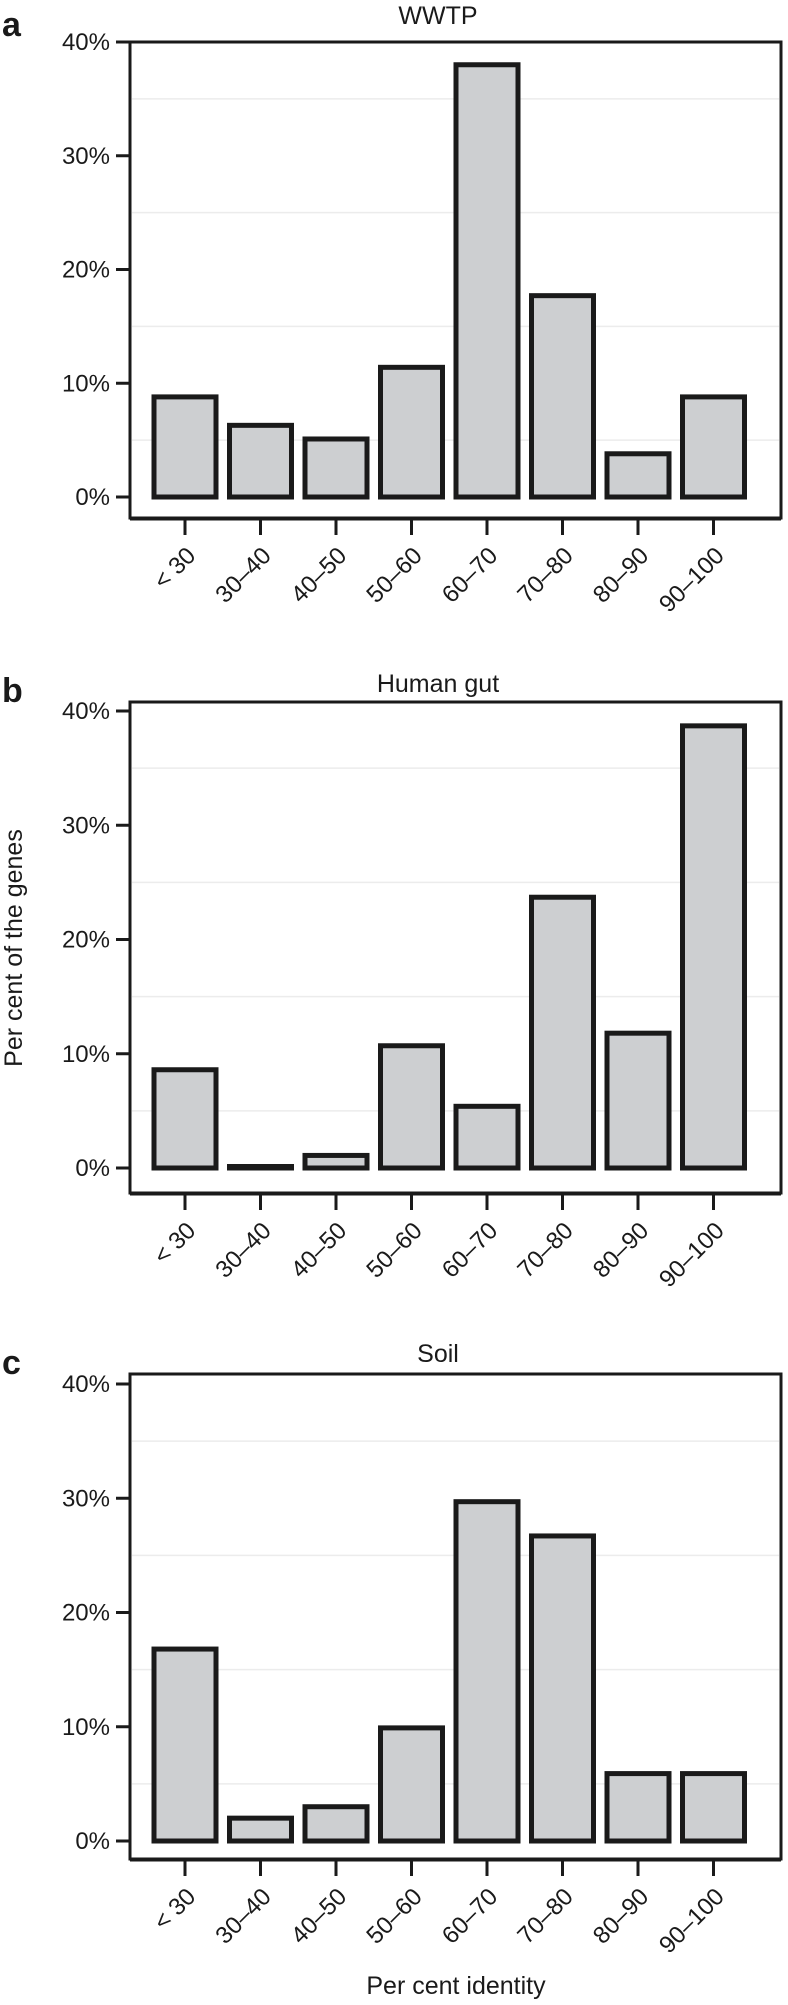 The image size is (788, 2005). I want to click on panel-a-ytick-label: 40%, so click(86, 42).